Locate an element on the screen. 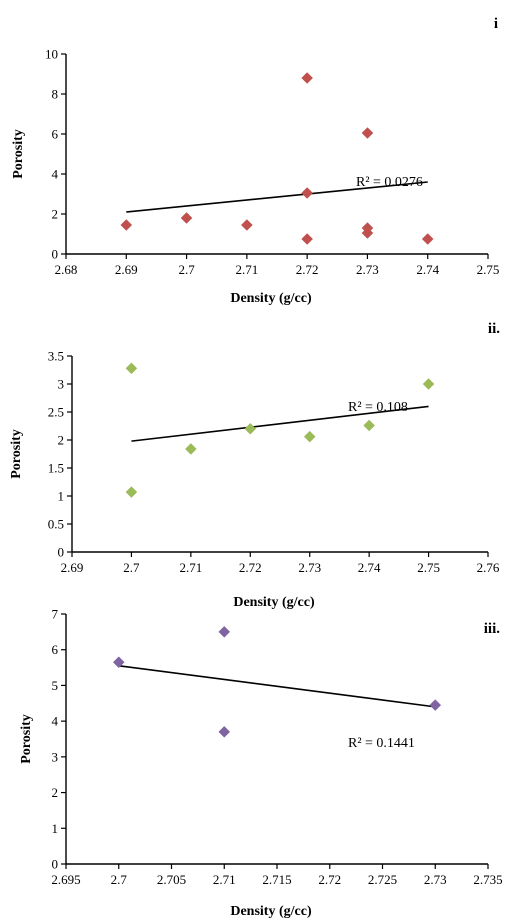  x-tick-label: 2.725 is located at coordinates (382, 879).